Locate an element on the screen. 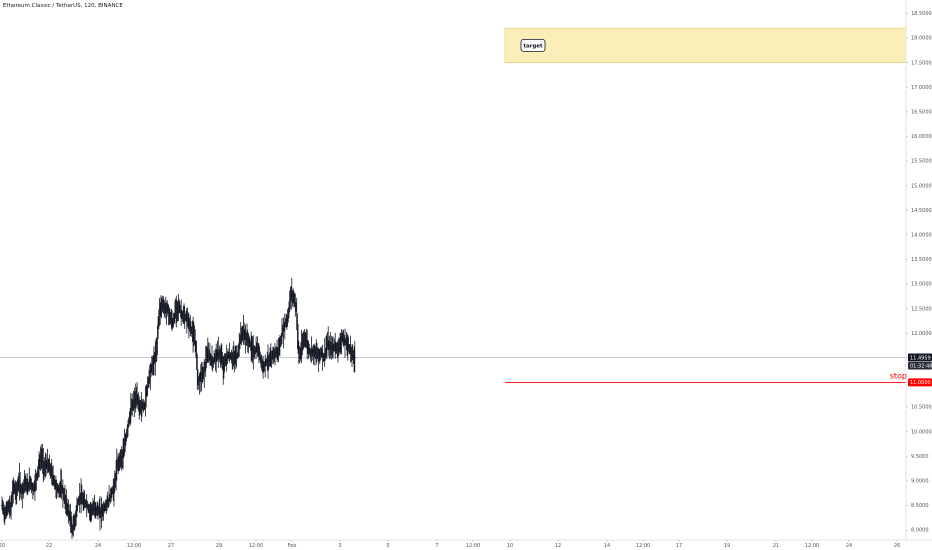  stop-price-value: 11.0000 is located at coordinates (920, 383).